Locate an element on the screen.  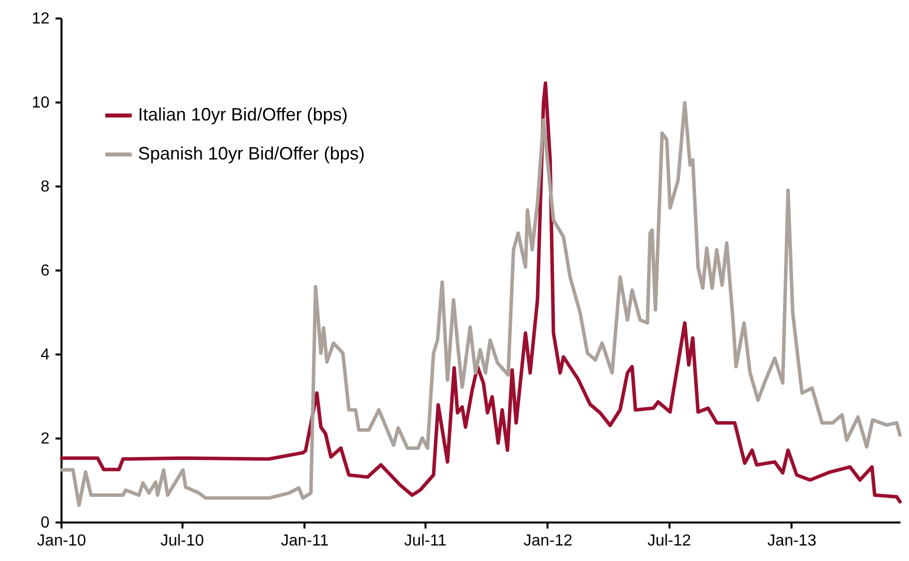
x-tick-label: Jul-12 is located at coordinates (669, 541).